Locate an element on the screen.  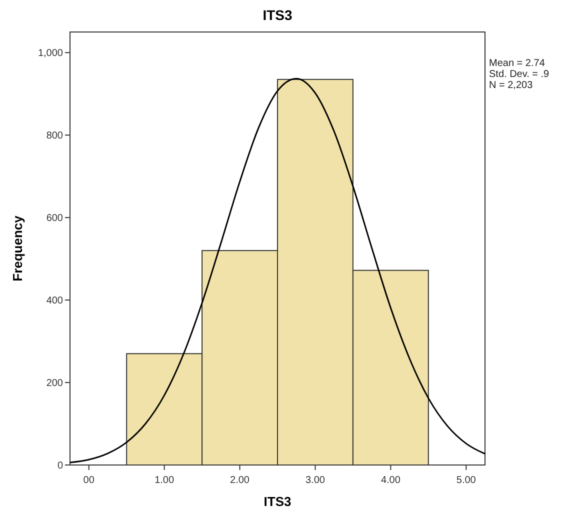
x-tick-label: 1.00 is located at coordinates (164, 480).